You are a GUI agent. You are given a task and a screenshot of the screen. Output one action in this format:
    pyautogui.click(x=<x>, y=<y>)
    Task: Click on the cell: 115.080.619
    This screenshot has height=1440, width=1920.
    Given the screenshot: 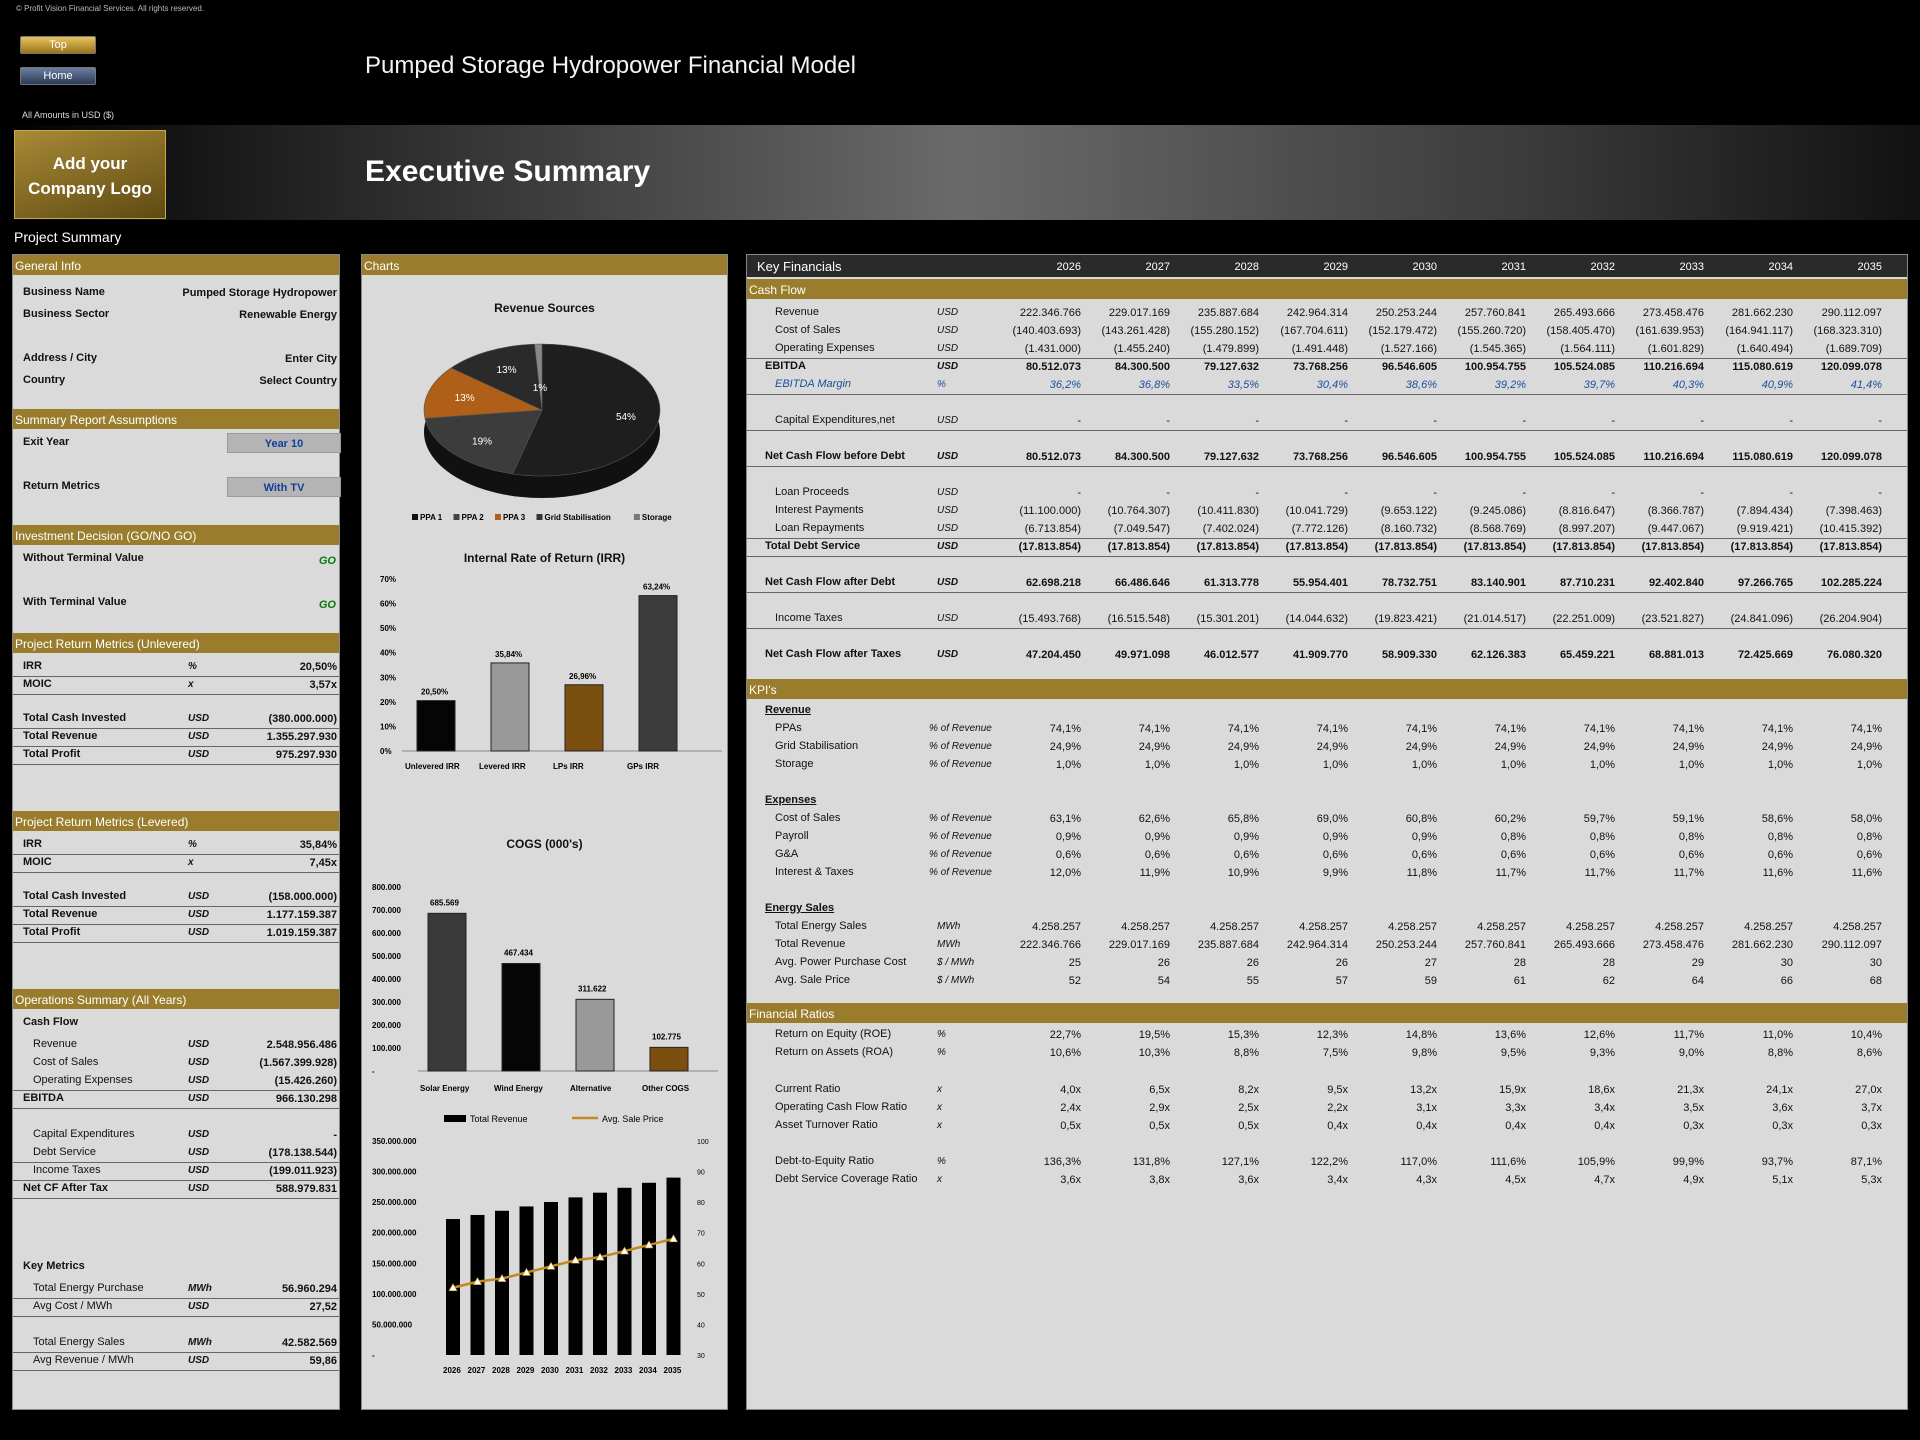 What is the action you would take?
    pyautogui.click(x=1762, y=367)
    